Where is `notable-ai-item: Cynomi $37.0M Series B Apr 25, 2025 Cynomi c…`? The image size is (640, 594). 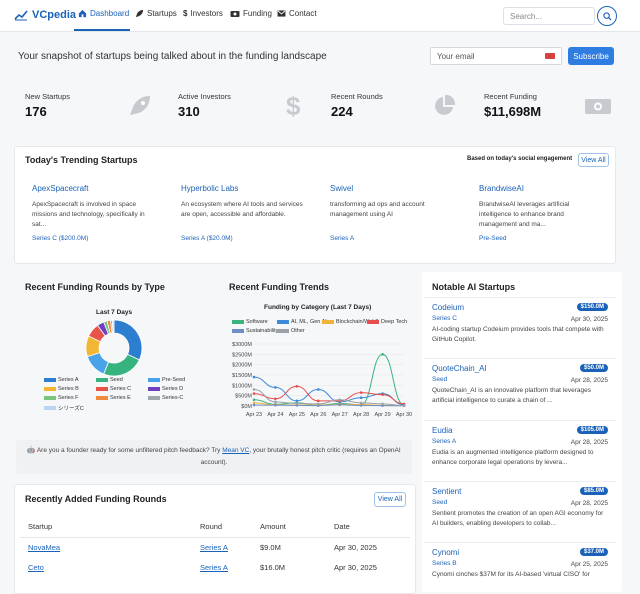
notable-ai-item: Cynomi $37.0M Series B Apr 25, 2025 Cynomi c… is located at coordinates (520, 564).